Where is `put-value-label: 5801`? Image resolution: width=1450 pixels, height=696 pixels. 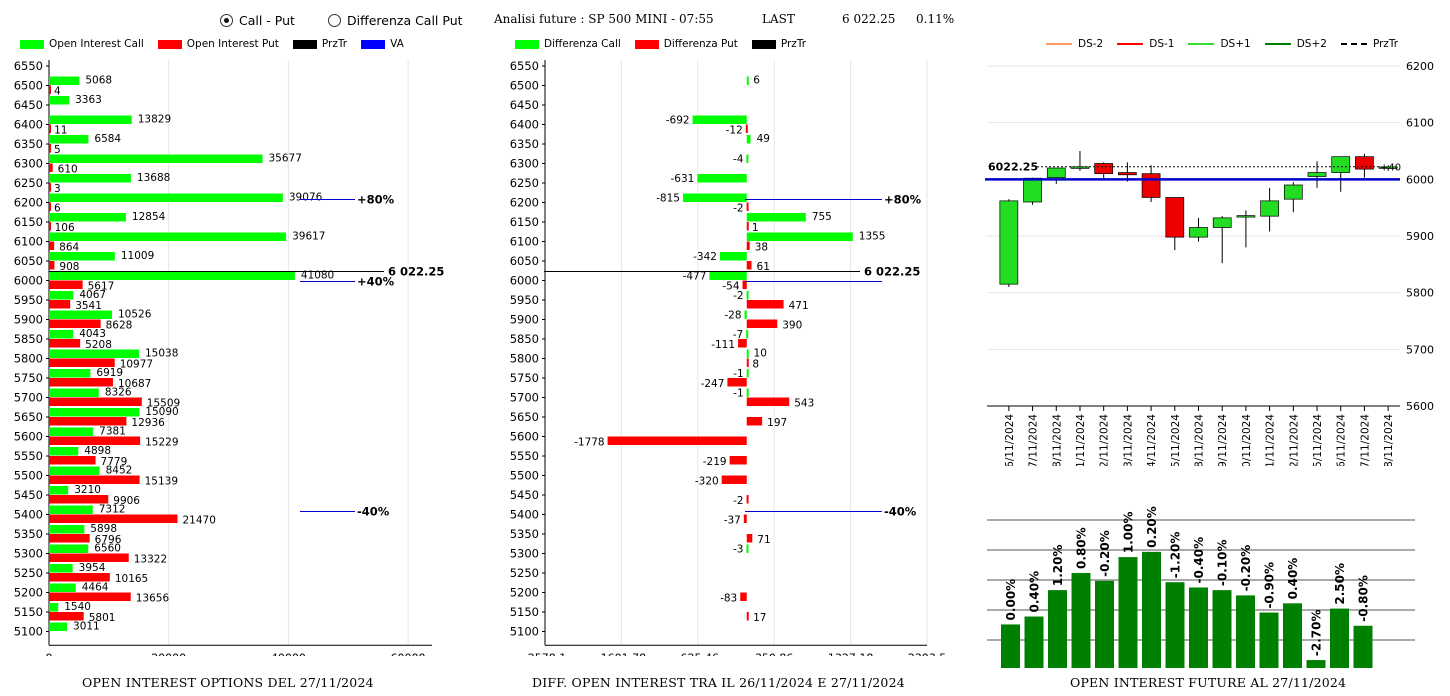 put-value-label: 5801 is located at coordinates (102, 618).